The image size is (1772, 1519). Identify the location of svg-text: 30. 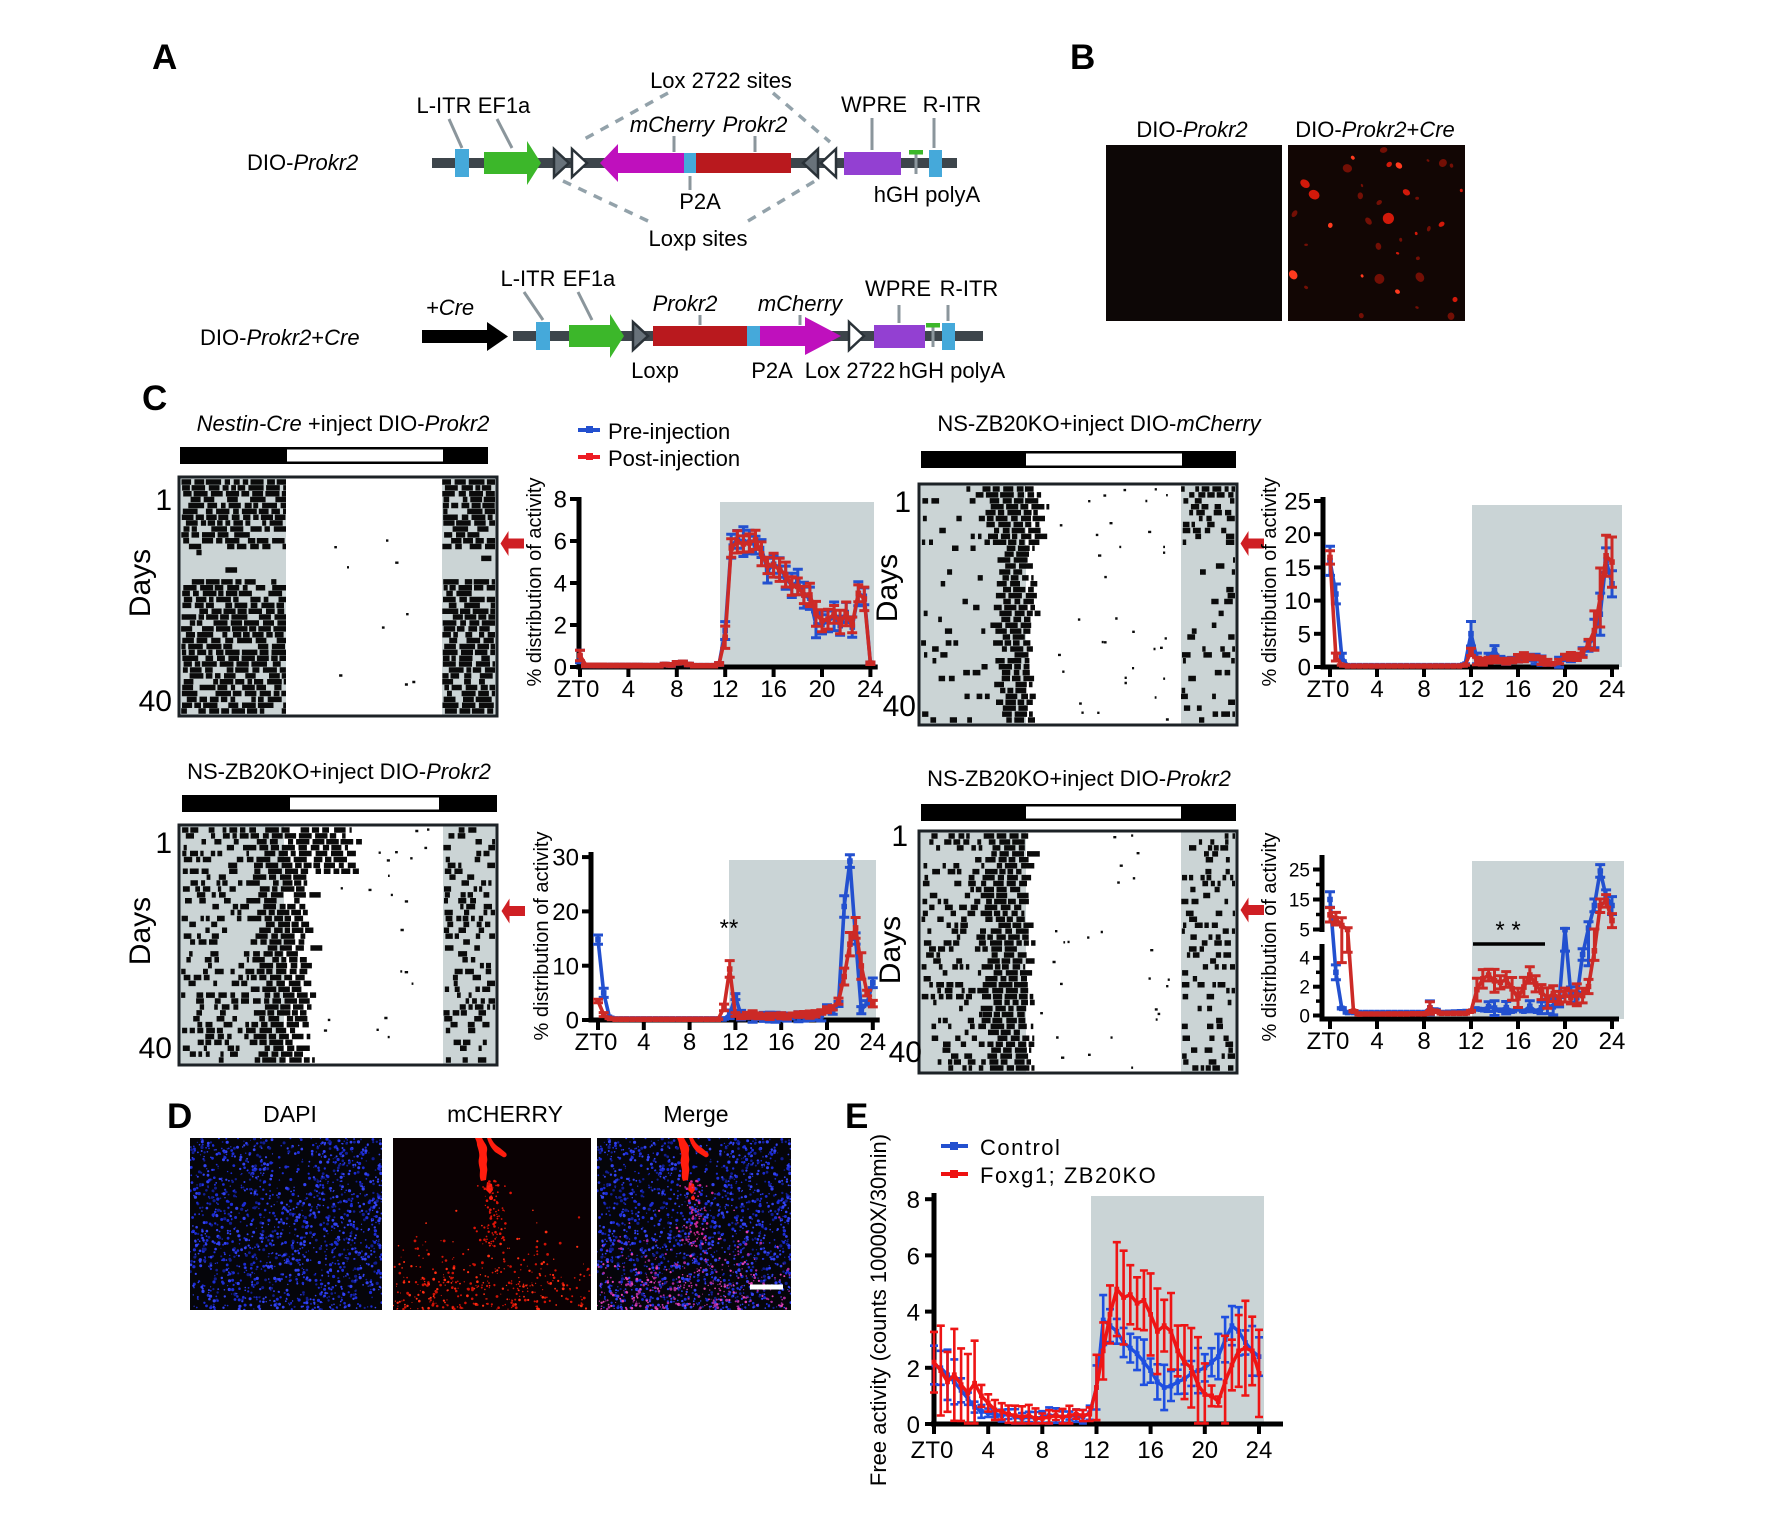
(565, 858).